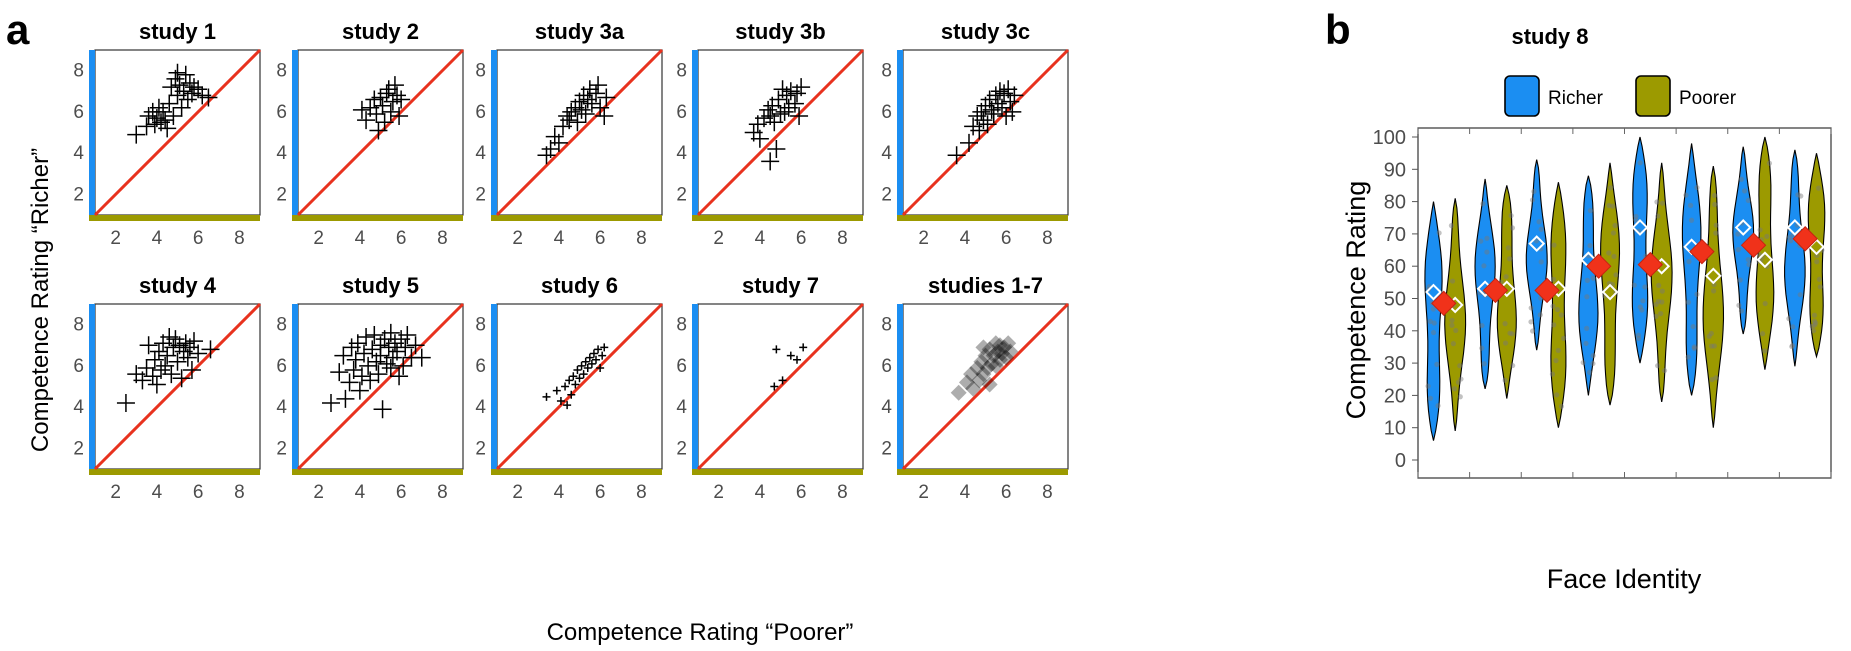 This screenshot has width=1851, height=651. What do you see at coordinates (681, 153) in the screenshot?
I see `y-tick-label: 4` at bounding box center [681, 153].